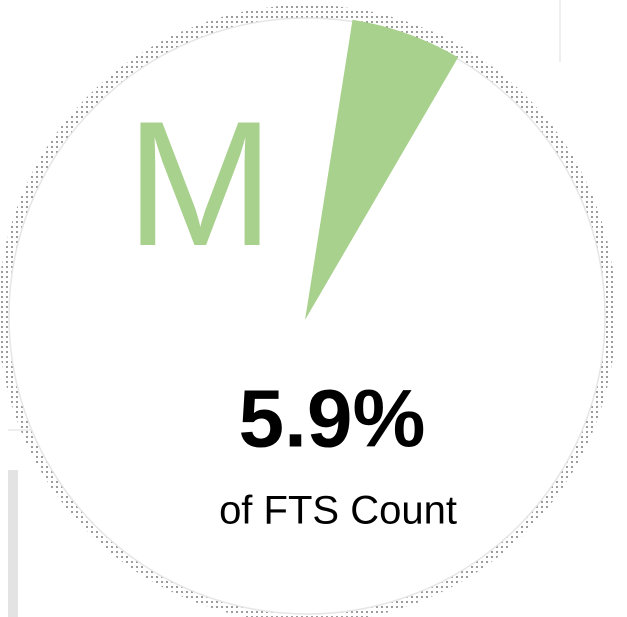  I want to click on frame-bar, so click(13, 543).